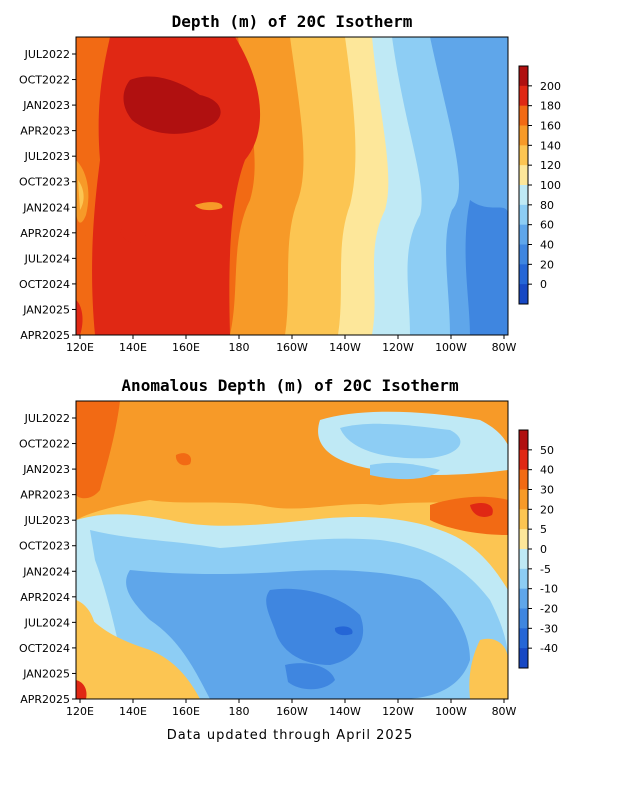 Image resolution: width=618 pixels, height=800 pixels. I want to click on depth-y-tick-label: OCT2022, so click(44, 80).